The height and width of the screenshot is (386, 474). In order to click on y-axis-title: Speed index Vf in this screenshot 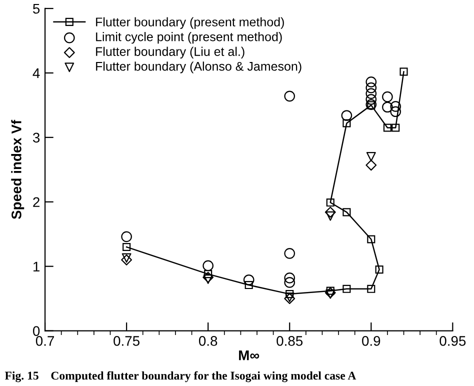, I will do `click(17, 170)`.